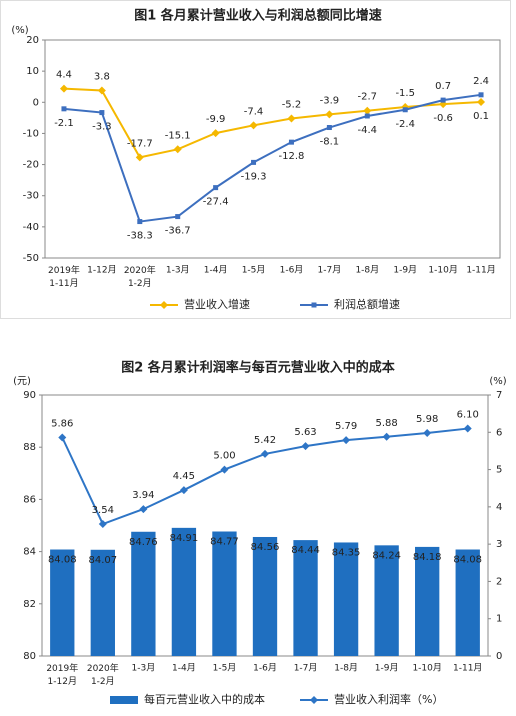 This screenshot has width=516, height=716. Describe the element at coordinates (254, 270) in the screenshot. I see `x-tick-label: 1-5月` at that location.